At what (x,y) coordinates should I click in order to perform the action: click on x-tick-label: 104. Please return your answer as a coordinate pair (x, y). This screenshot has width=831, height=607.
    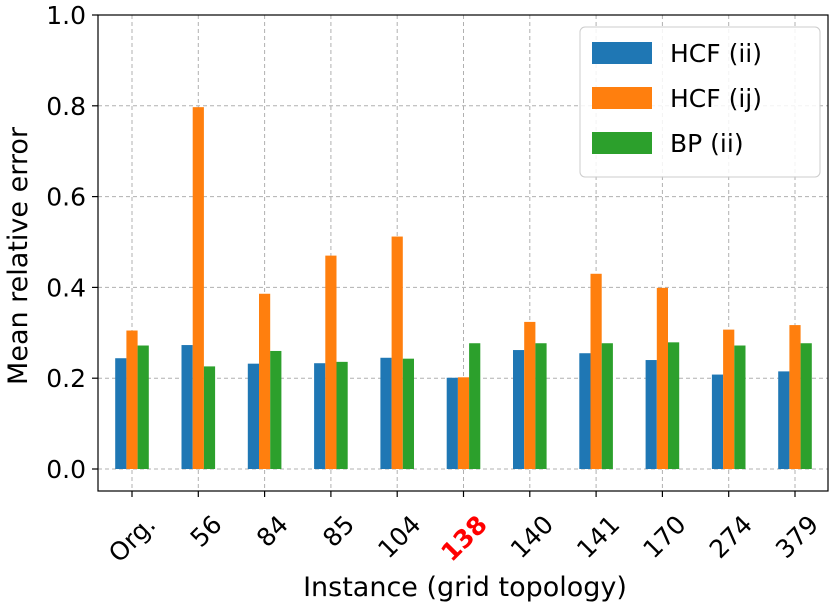
    Looking at the image, I should click on (399, 537).